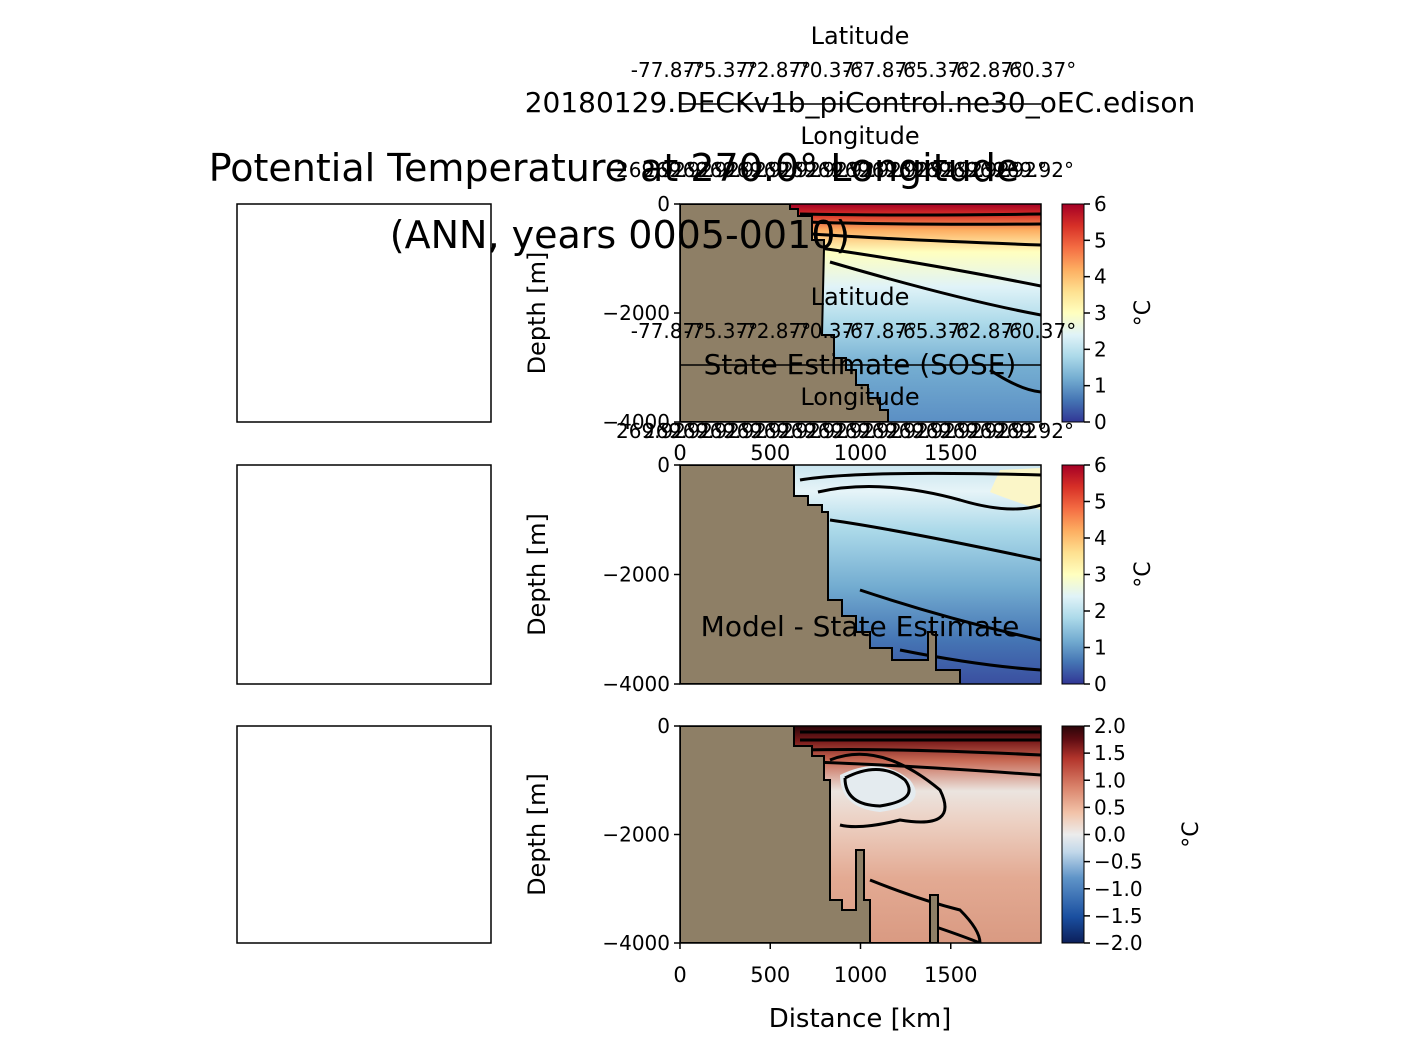 Image resolution: width=1412 pixels, height=1055 pixels. Describe the element at coordinates (770, 453) in the screenshot. I see `x-tick-label: 500` at that location.